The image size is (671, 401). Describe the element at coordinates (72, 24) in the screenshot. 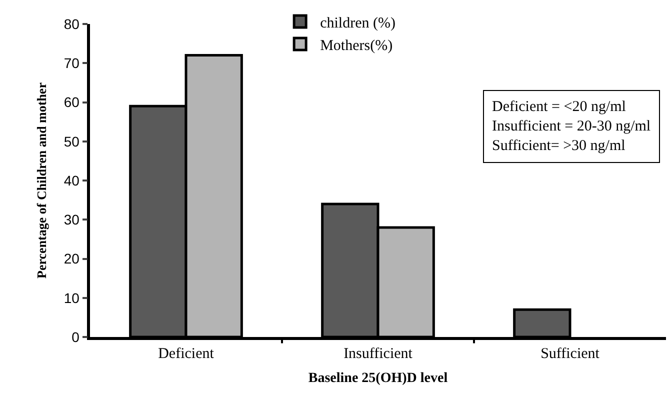

I see `y-tick-label: 80` at that location.